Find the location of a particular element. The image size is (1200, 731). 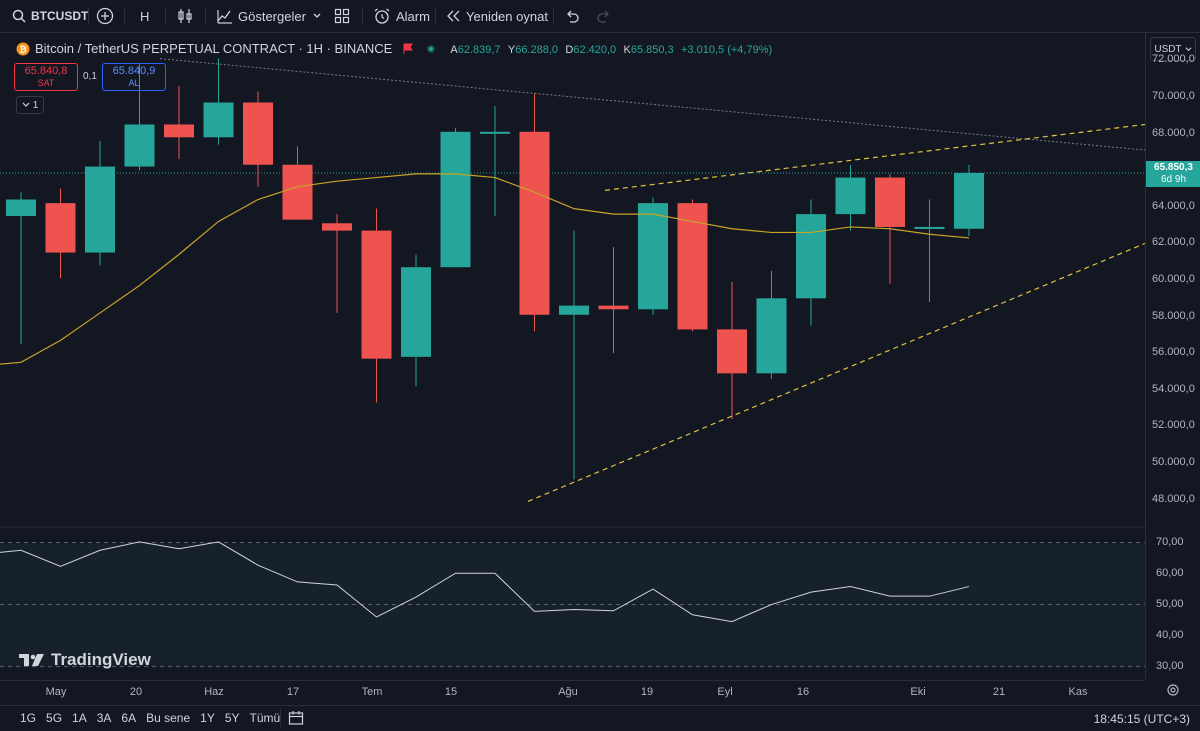

flag-icon is located at coordinates (408, 49).